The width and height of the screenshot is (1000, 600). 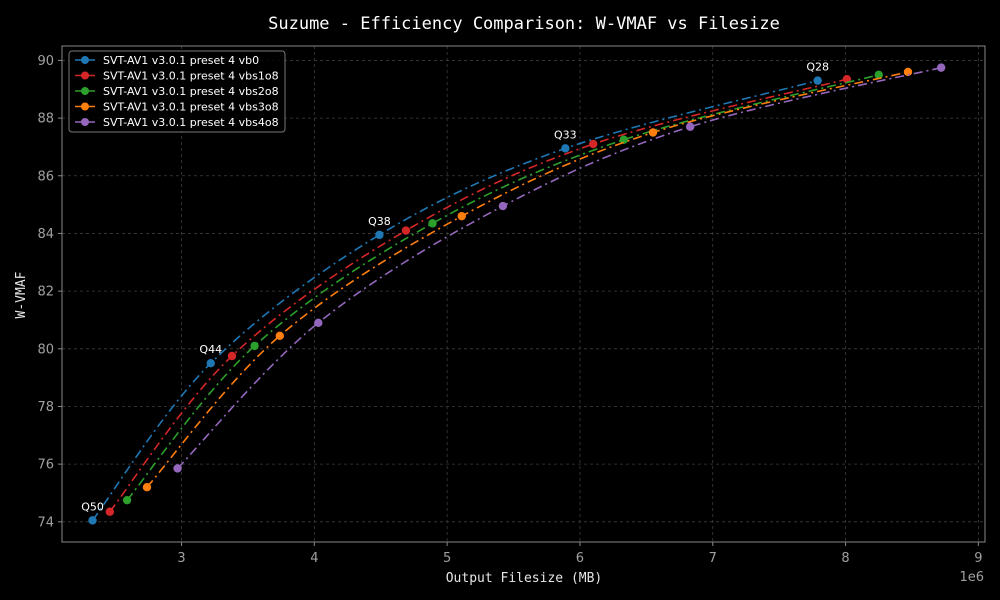 I want to click on quality-annotation: Q38, so click(x=379, y=221).